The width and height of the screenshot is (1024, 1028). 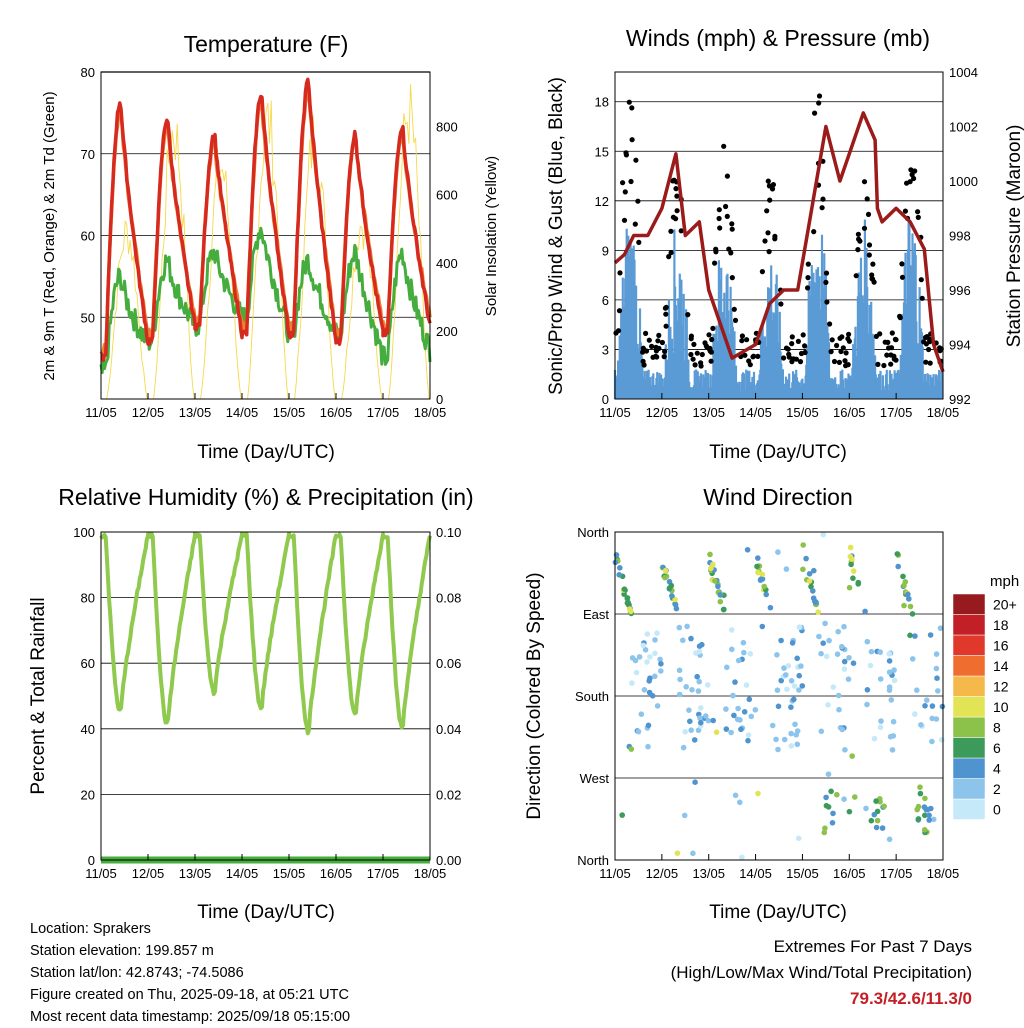 What do you see at coordinates (997, 768) in the screenshot?
I see `legend-label: 4` at bounding box center [997, 768].